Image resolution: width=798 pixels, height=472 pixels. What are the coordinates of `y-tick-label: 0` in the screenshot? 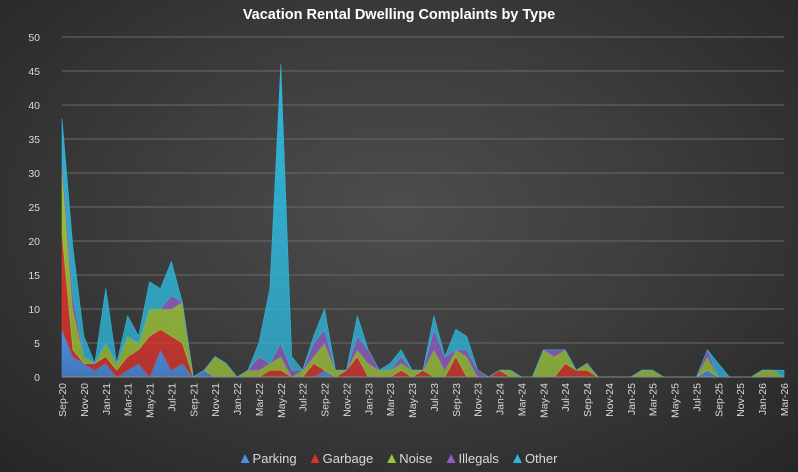 It's located at (37, 378).